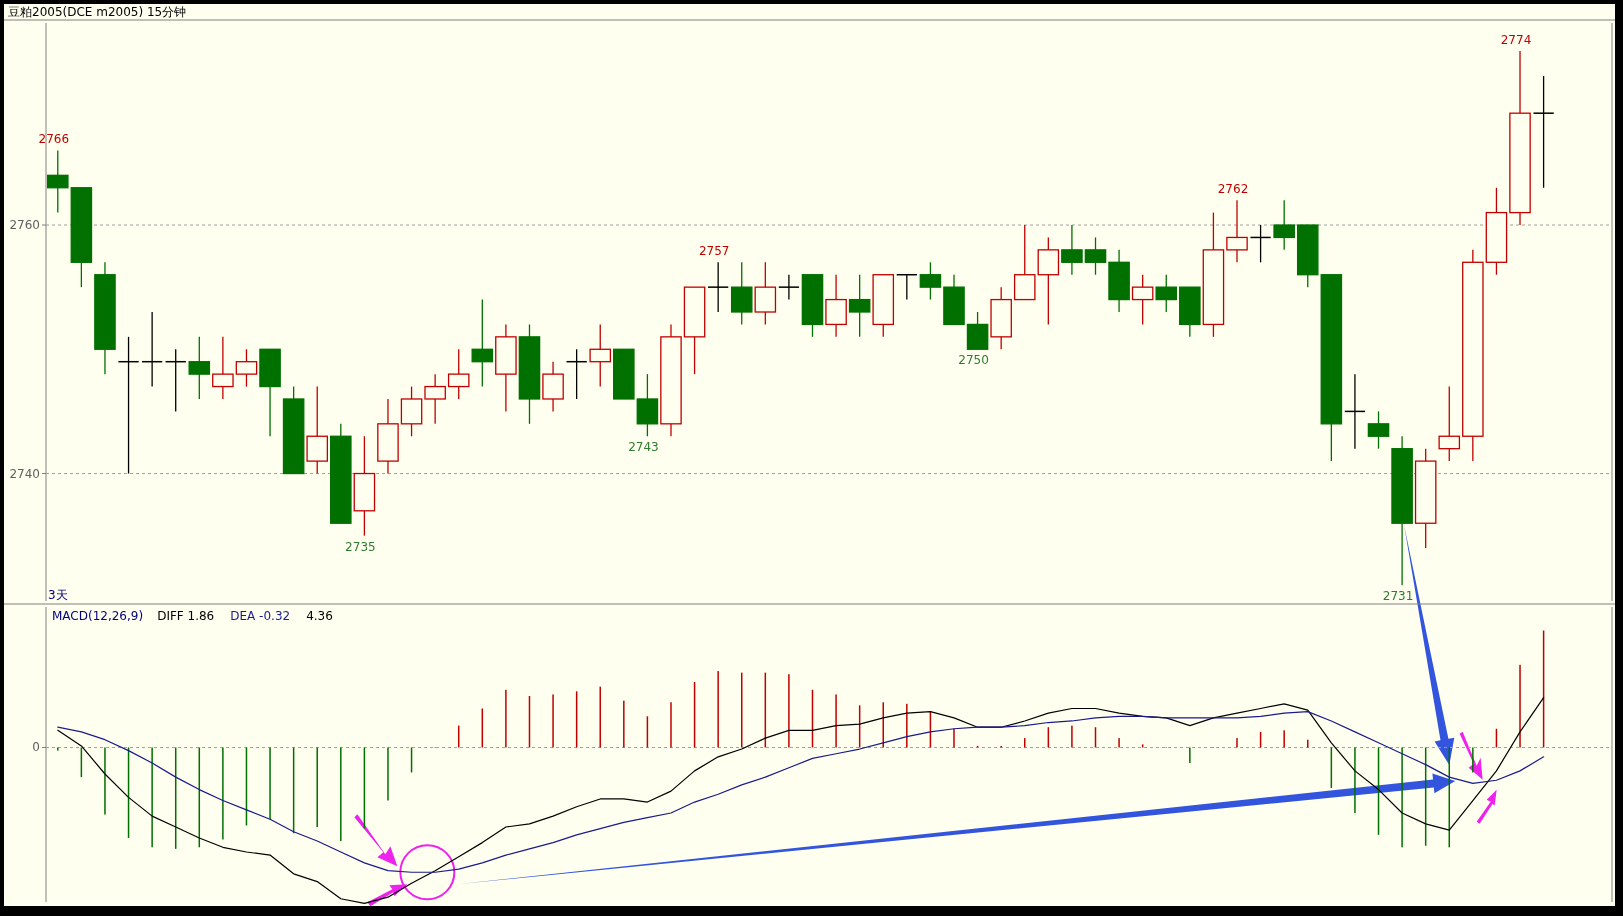 Image resolution: width=1623 pixels, height=916 pixels. What do you see at coordinates (643, 447) in the screenshot?
I see `annotation: 2743` at bounding box center [643, 447].